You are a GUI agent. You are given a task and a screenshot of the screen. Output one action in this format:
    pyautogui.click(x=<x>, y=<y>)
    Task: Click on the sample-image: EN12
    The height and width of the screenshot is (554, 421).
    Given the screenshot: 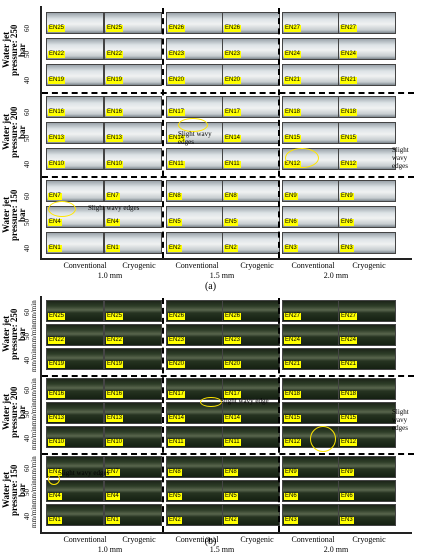 What is the action you would take?
    pyautogui.click(x=367, y=437)
    